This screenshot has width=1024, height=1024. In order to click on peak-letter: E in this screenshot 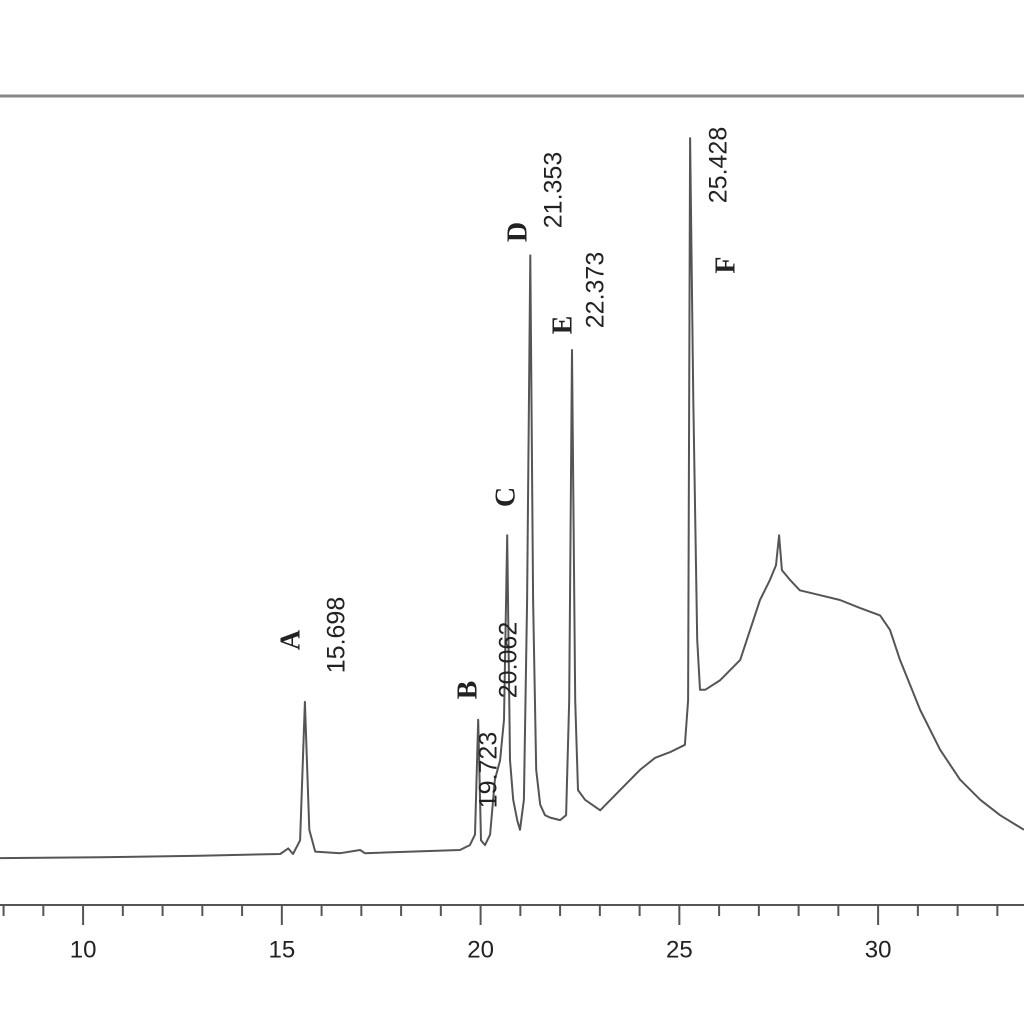, I will do `click(562, 325)`.